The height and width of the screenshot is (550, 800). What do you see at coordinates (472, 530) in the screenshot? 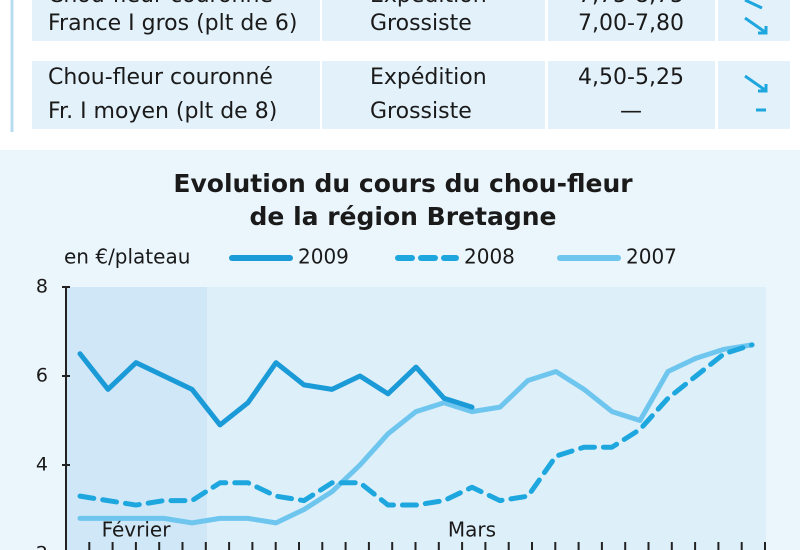
I see `x-tick-label: Mars` at bounding box center [472, 530].